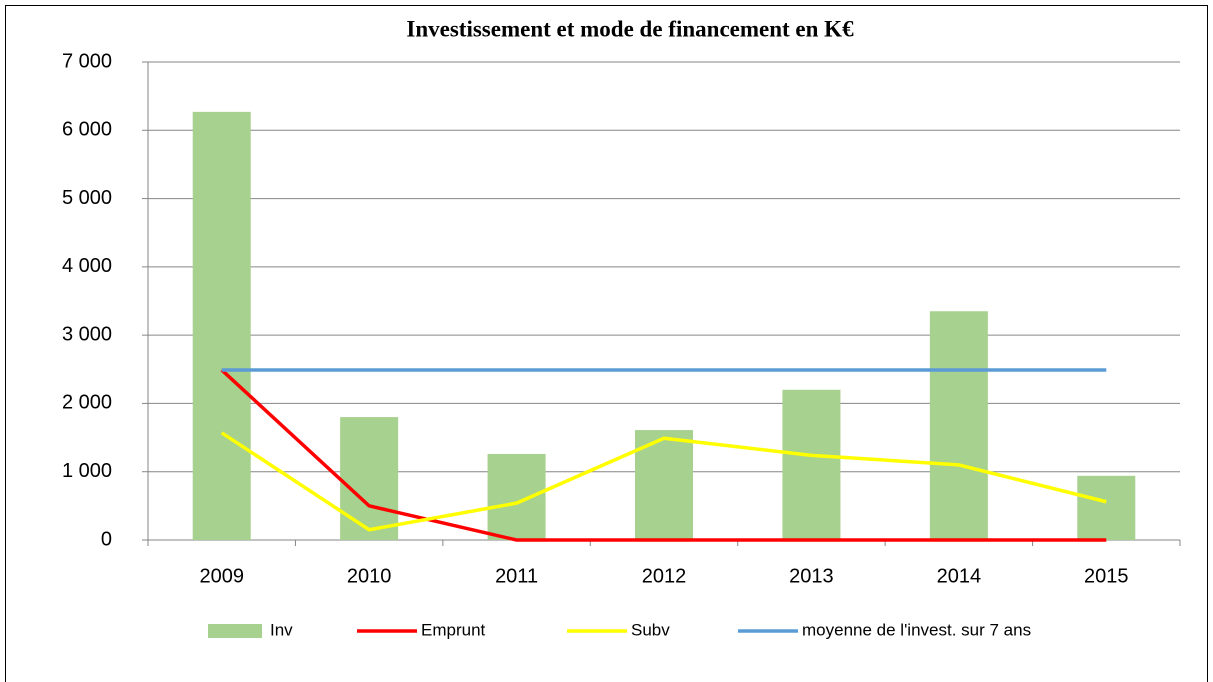 Image resolution: width=1213 pixels, height=682 pixels. Describe the element at coordinates (650, 629) in the screenshot. I see `legend-label: Subv` at that location.